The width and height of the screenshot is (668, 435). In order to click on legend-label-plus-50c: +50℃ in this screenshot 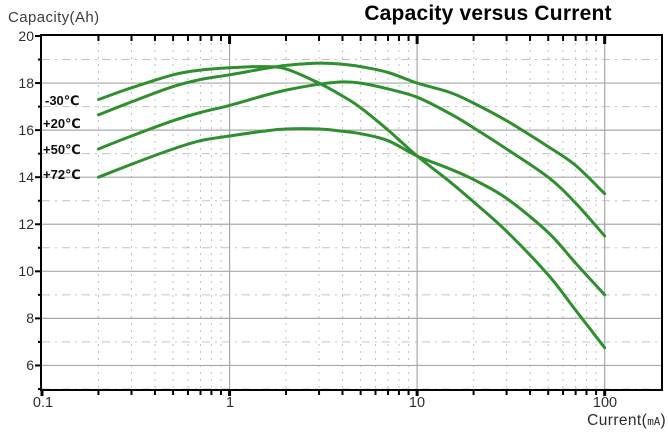, I will do `click(62, 149)`.